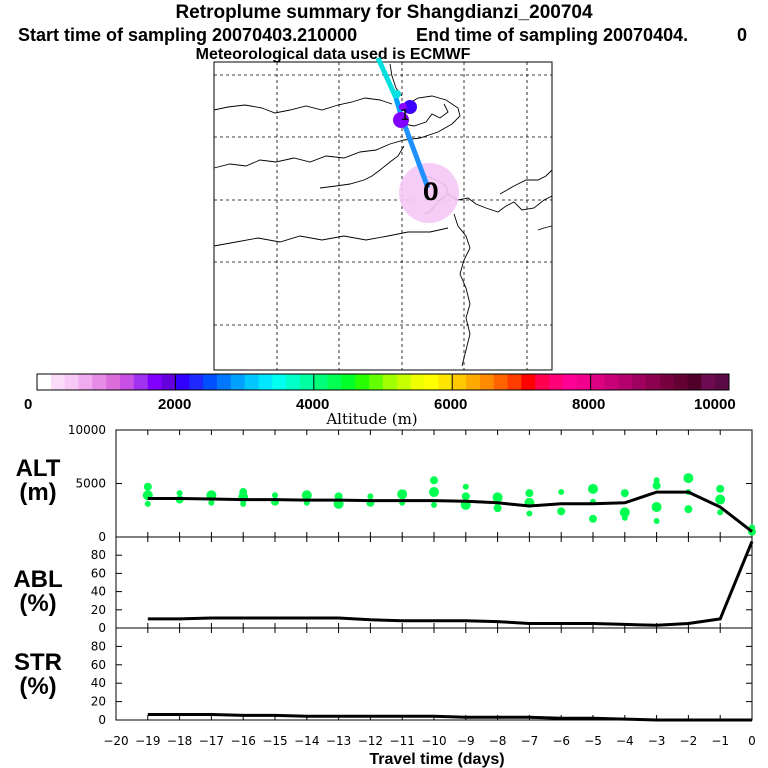 This screenshot has height=768, width=768. What do you see at coordinates (98, 702) in the screenshot?
I see `y-tick-label: 20` at bounding box center [98, 702].